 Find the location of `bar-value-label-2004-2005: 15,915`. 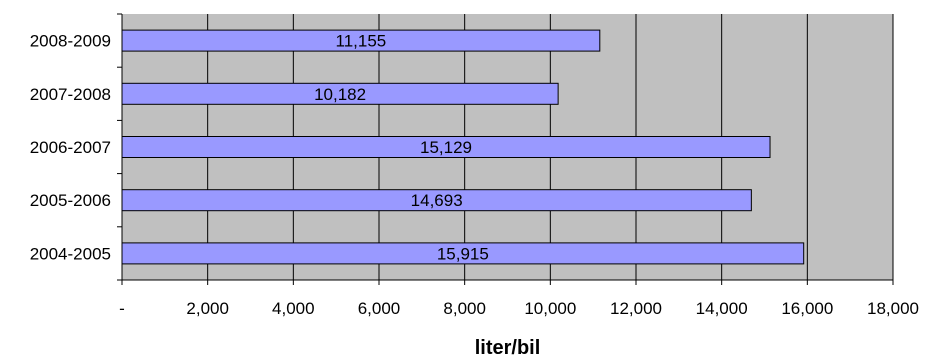

bar-value-label-2004-2005: 15,915 is located at coordinates (463, 253).